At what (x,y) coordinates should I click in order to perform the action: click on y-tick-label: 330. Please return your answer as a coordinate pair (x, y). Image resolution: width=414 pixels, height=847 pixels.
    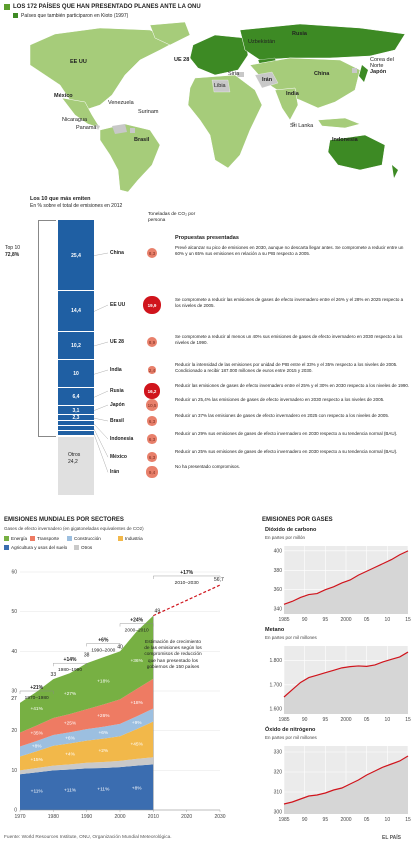
    Looking at the image, I should click on (278, 753).